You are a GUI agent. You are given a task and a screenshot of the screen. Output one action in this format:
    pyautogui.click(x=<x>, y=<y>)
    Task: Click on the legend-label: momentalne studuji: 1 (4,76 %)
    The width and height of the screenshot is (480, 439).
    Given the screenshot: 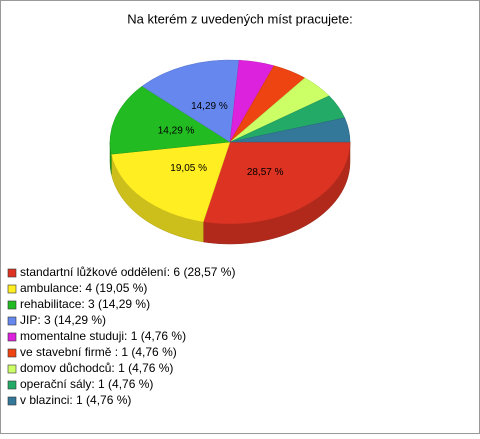 What is the action you would take?
    pyautogui.click(x=103, y=336)
    